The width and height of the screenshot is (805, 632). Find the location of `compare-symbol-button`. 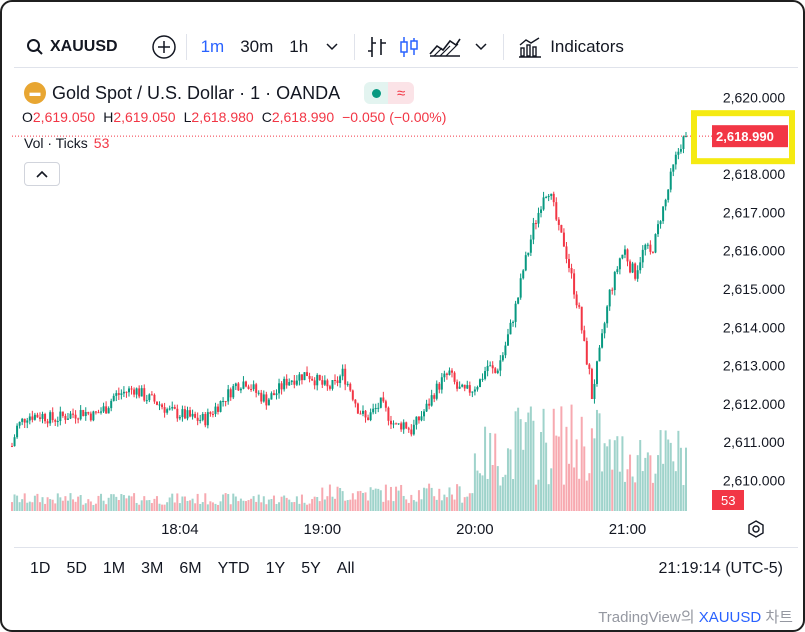

compare-symbol-button is located at coordinates (164, 47).